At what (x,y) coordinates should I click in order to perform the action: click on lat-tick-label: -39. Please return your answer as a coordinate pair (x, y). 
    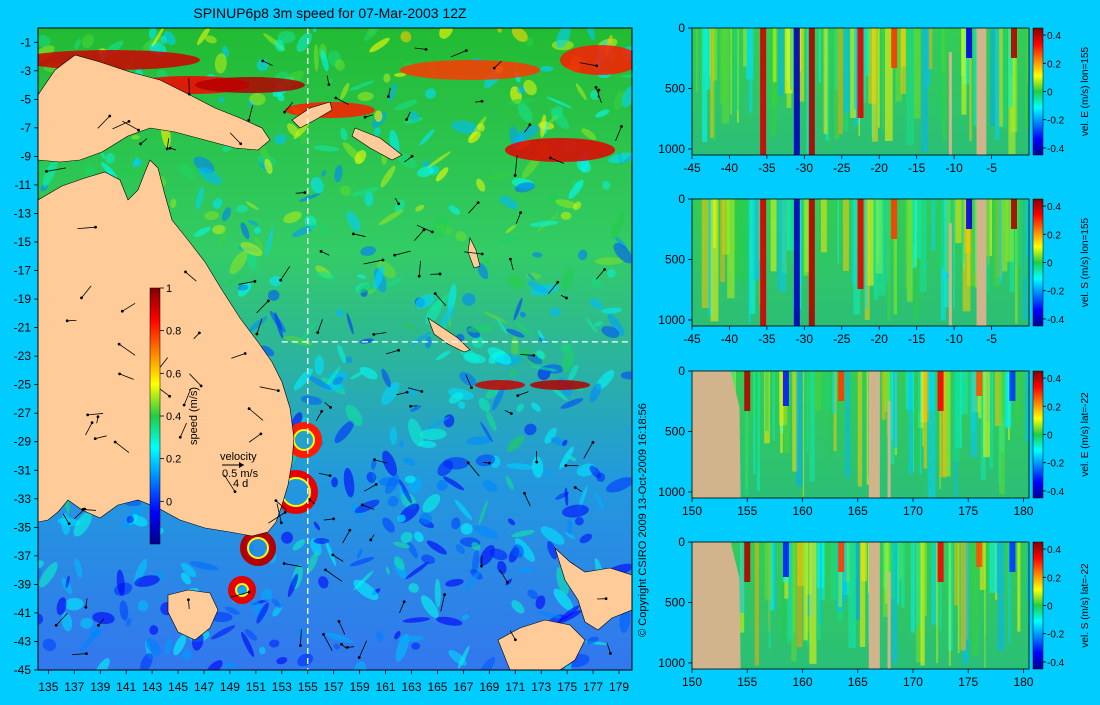
    Looking at the image, I should click on (23, 584).